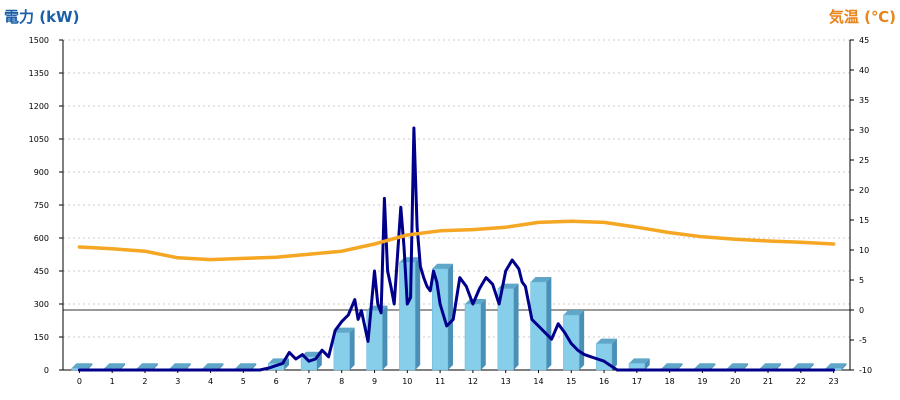 The height and width of the screenshot is (400, 900). I want to click on right-tick-label: 15, so click(864, 220).